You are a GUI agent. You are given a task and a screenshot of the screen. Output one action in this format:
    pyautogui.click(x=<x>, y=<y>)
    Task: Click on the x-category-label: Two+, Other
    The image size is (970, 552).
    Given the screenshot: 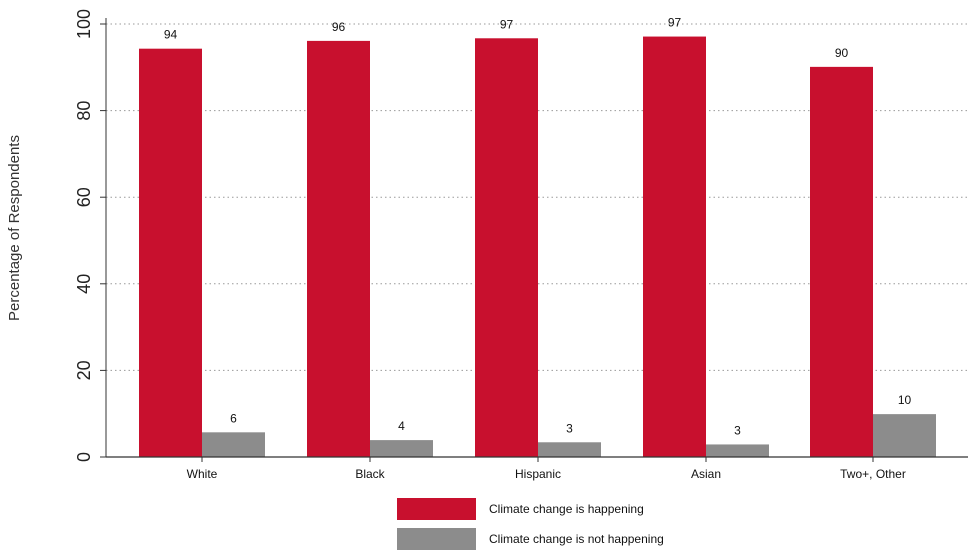 What is the action you would take?
    pyautogui.click(x=873, y=474)
    